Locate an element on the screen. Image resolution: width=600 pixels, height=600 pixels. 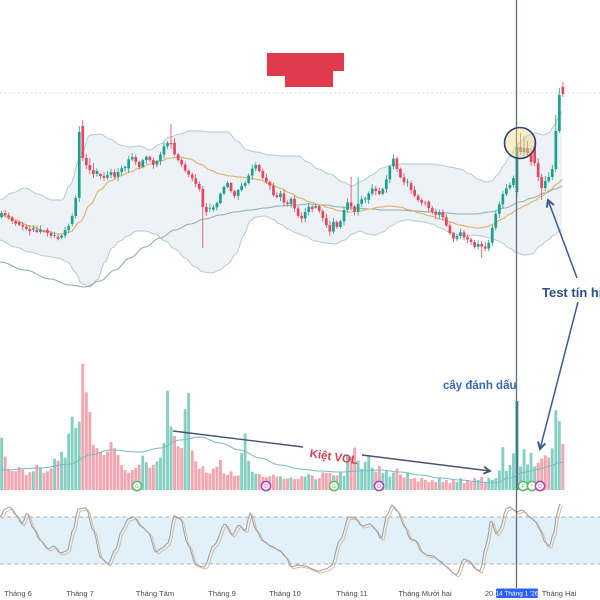
svg-text: Tháng Hai is located at coordinates (559, 593).